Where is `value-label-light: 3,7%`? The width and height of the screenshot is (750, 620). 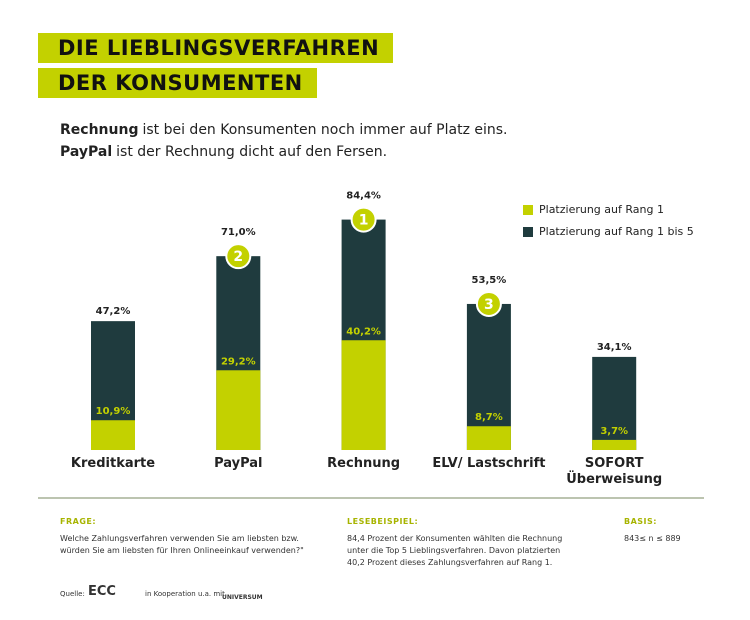
value-label-light: 3,7% is located at coordinates (614, 431).